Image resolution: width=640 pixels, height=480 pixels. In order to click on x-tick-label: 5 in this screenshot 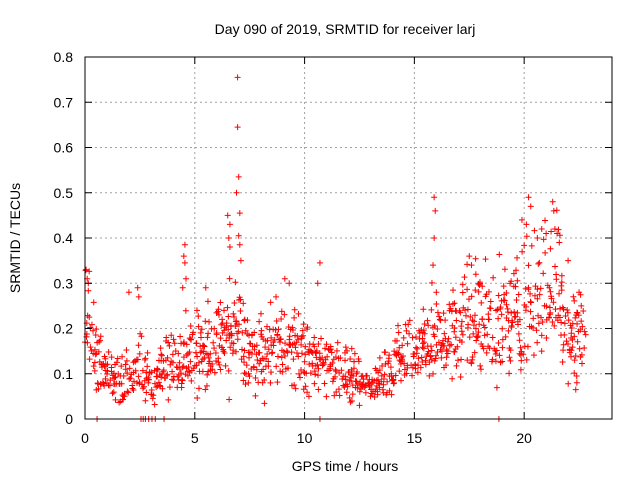, I will do `click(195, 438)`.